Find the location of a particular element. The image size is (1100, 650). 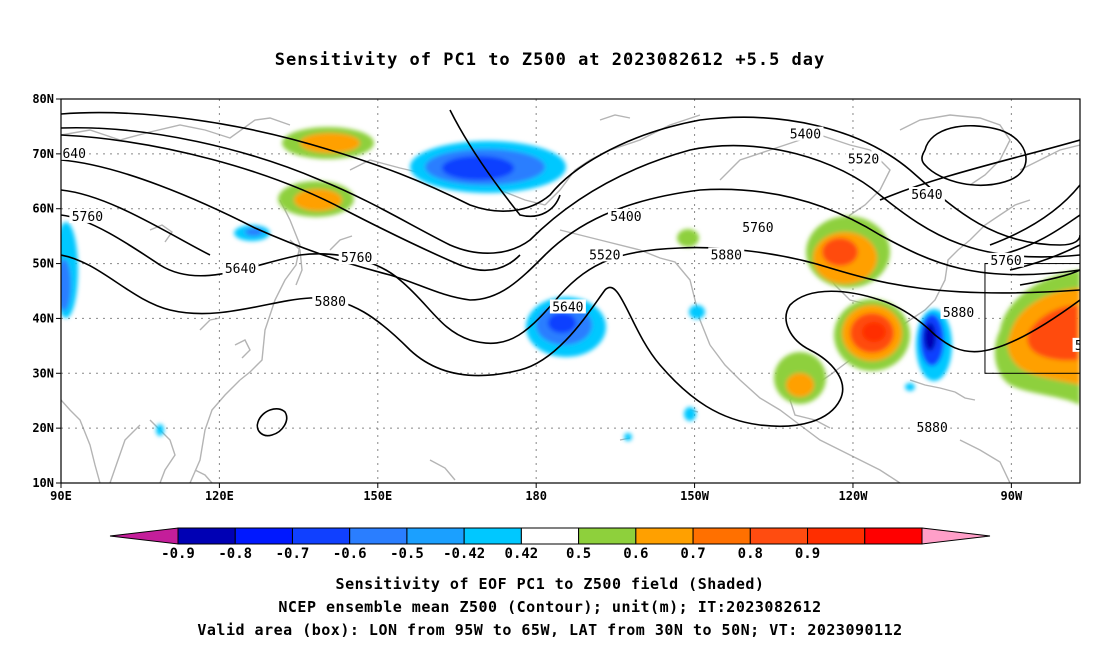

colorbar-low-arrow is located at coordinates (144, 536).